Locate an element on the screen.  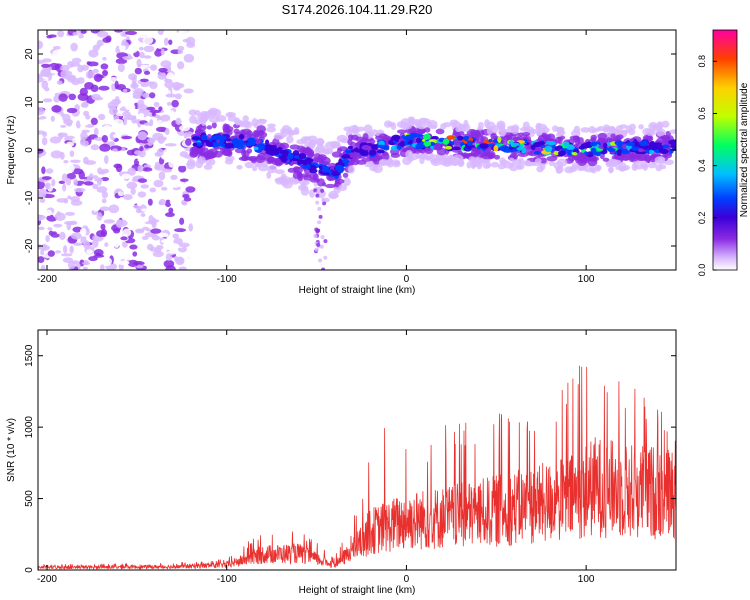
colorbar-tick-label: 0.8 is located at coordinates (702, 61).